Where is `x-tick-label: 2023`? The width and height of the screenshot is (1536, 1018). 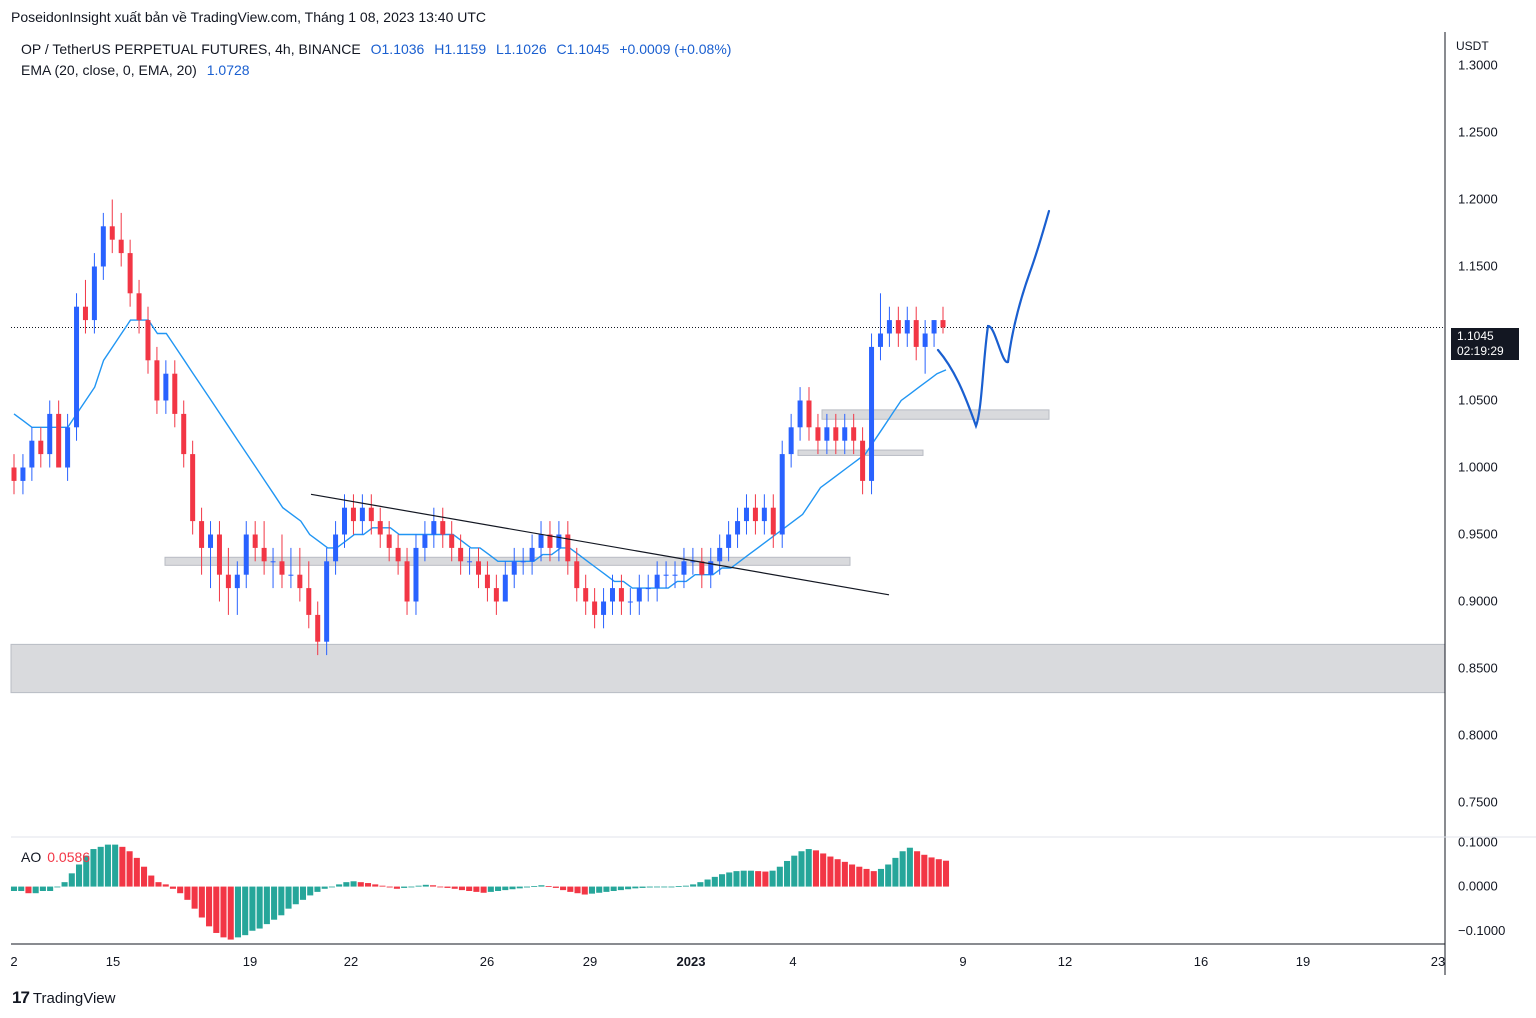 x-tick-label: 2023 is located at coordinates (691, 961).